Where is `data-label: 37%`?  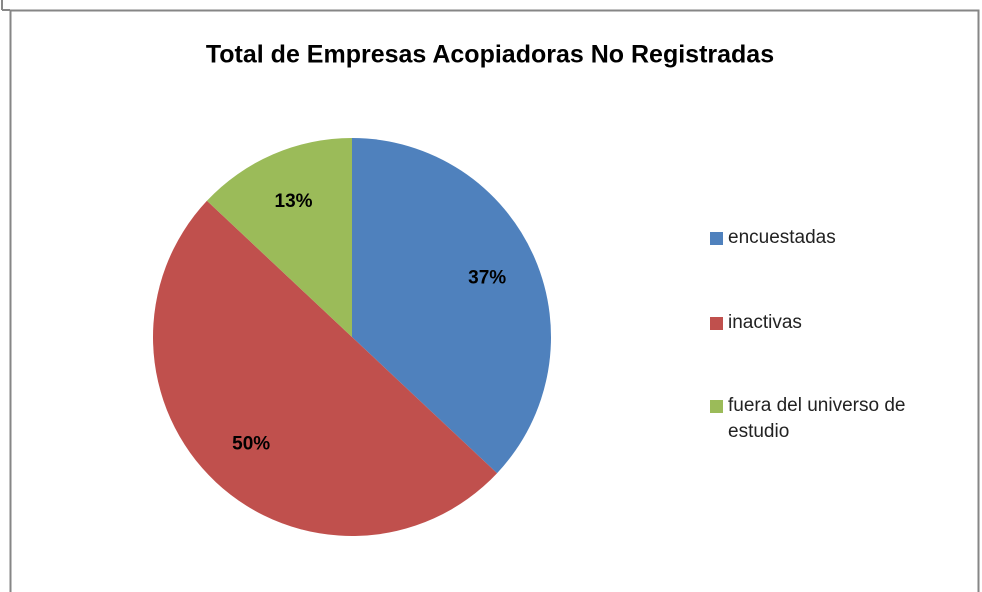
data-label: 37% is located at coordinates (487, 278).